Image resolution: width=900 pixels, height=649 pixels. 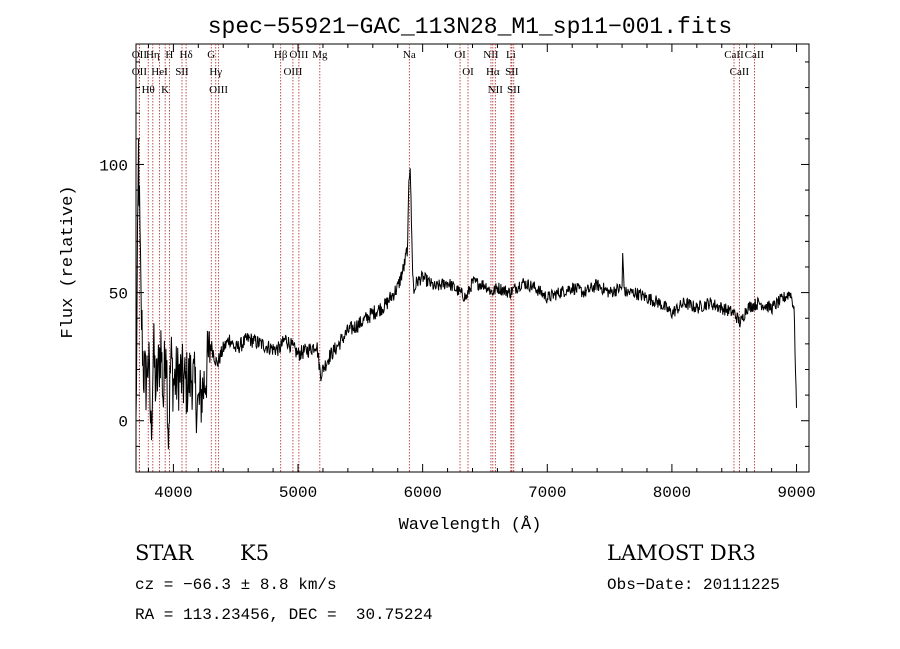 I want to click on y-axis-label: Flux (relative), so click(x=68, y=261).